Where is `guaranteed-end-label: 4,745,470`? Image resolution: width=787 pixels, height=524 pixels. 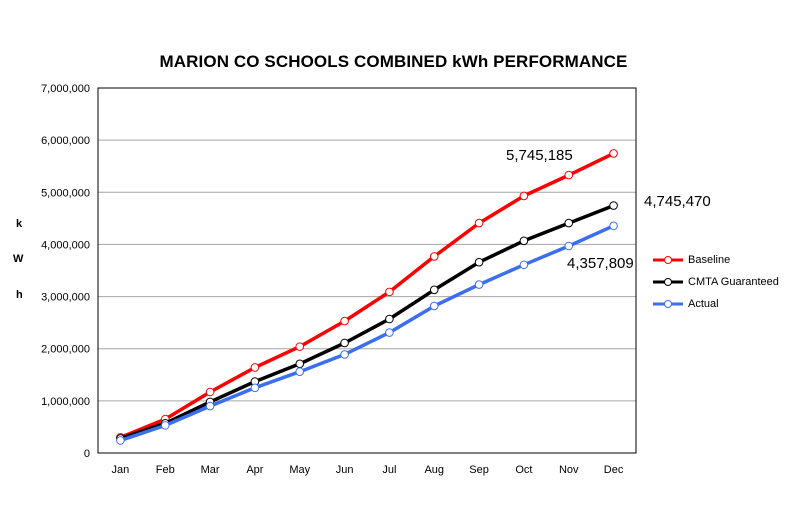 guaranteed-end-label: 4,745,470 is located at coordinates (677, 201).